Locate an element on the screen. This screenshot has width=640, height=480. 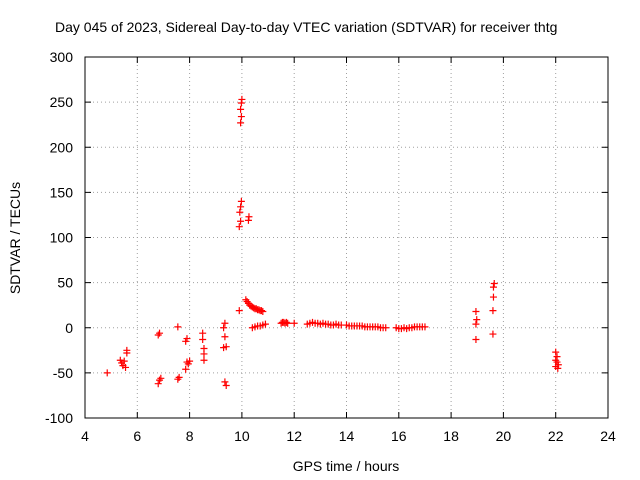
x-tick-label: 16 is located at coordinates (399, 436).